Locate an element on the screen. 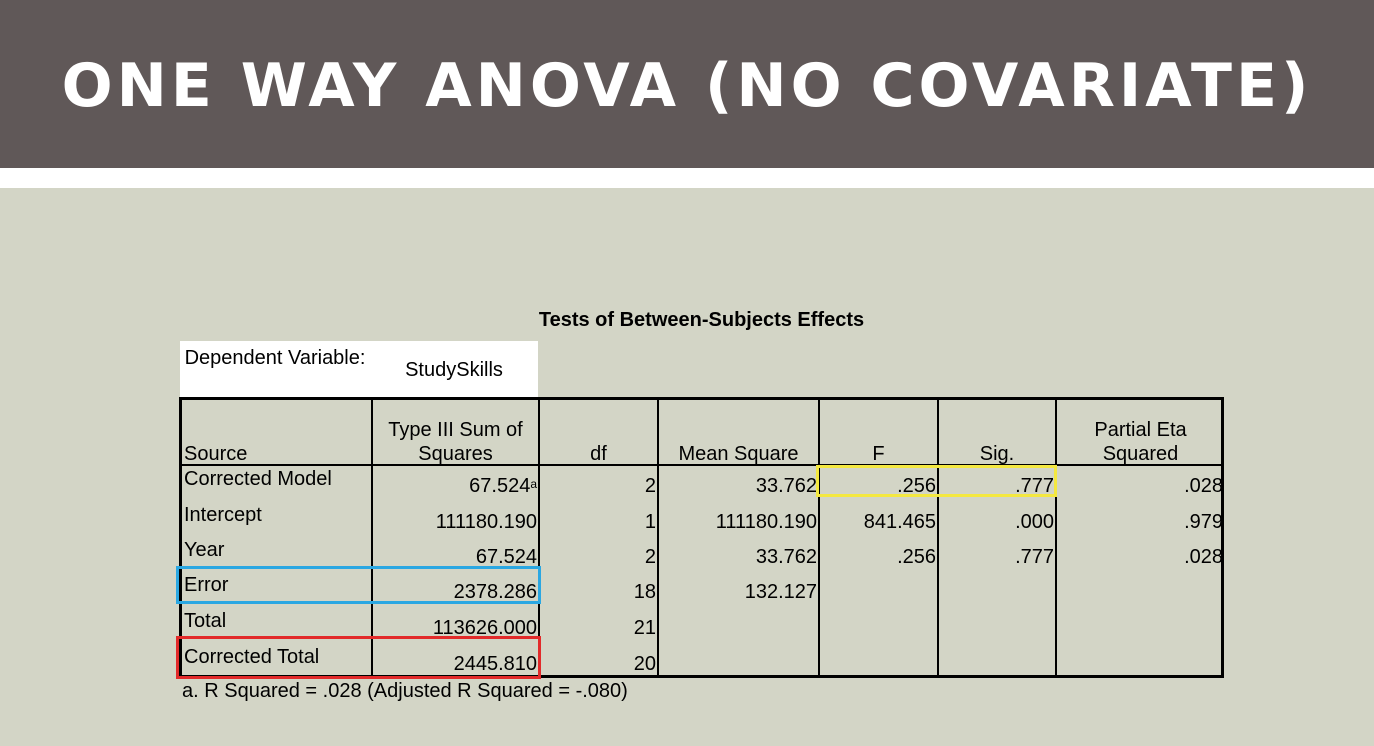  row-df: 20 is located at coordinates (644, 664).